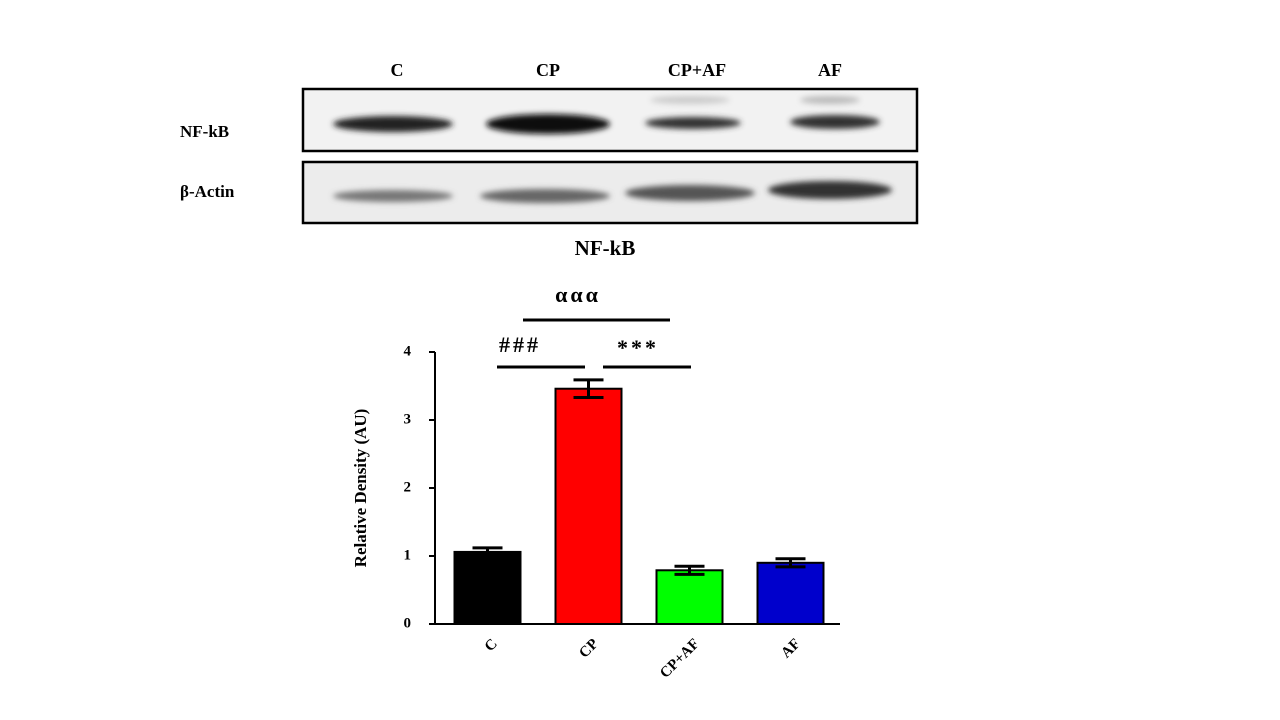 The height and width of the screenshot is (720, 1280). I want to click on x-tick-label: C, so click(491, 645).